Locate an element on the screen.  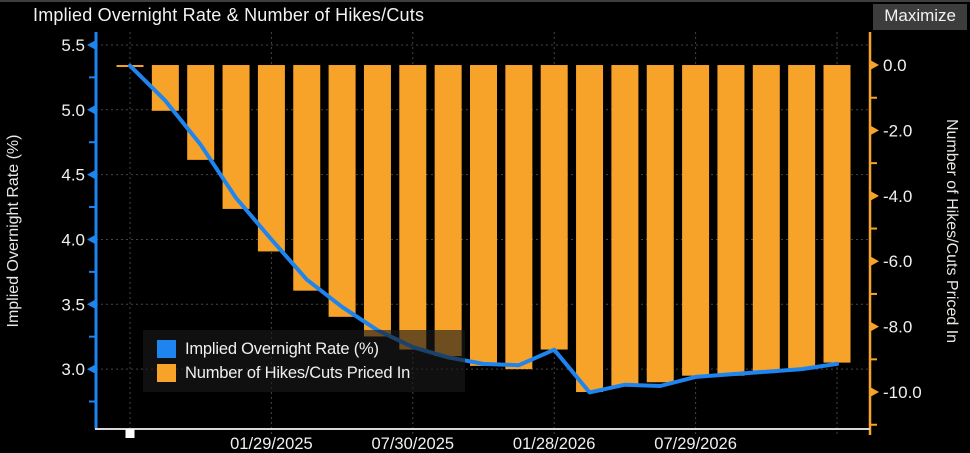
left-axis-tick-label: 4.0 is located at coordinates (73, 239).